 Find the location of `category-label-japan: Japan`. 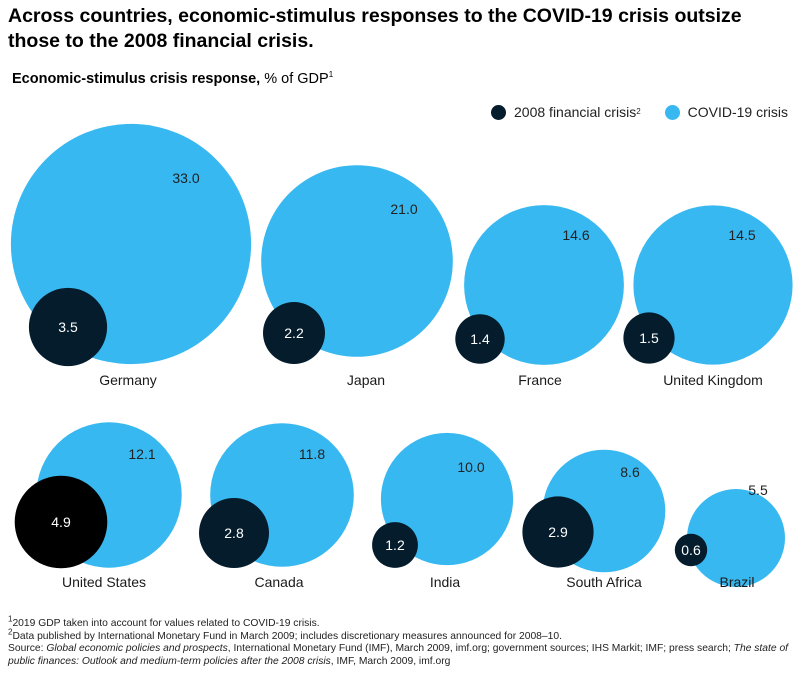

category-label-japan: Japan is located at coordinates (366, 380).